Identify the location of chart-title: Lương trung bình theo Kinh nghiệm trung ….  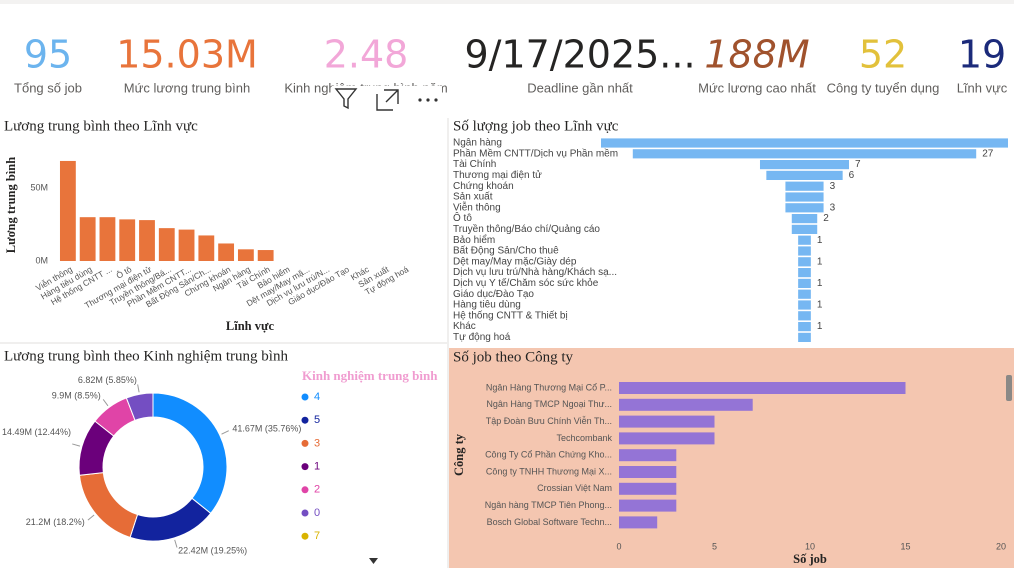
(146, 356).